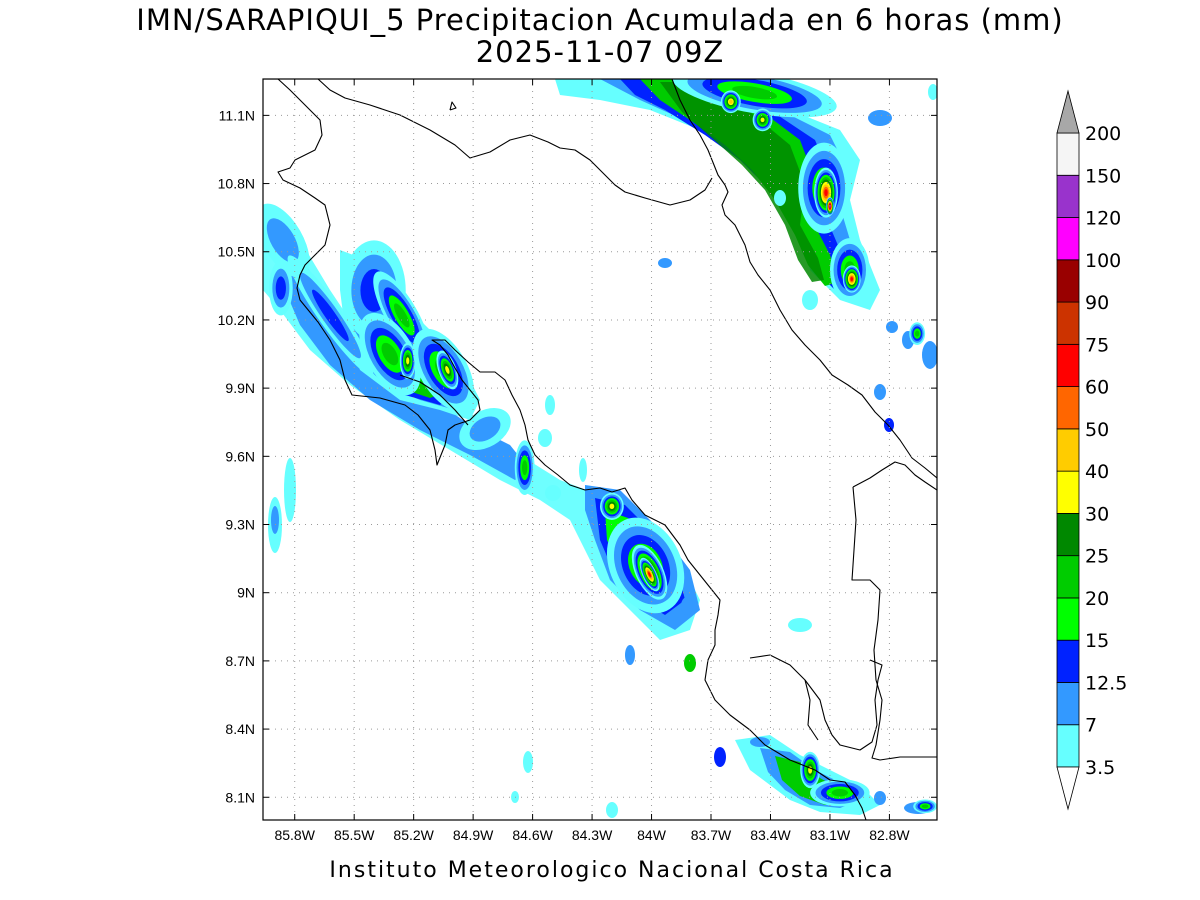  What do you see at coordinates (1103, 134) in the screenshot?
I see `colorbar-label: 200` at bounding box center [1103, 134].